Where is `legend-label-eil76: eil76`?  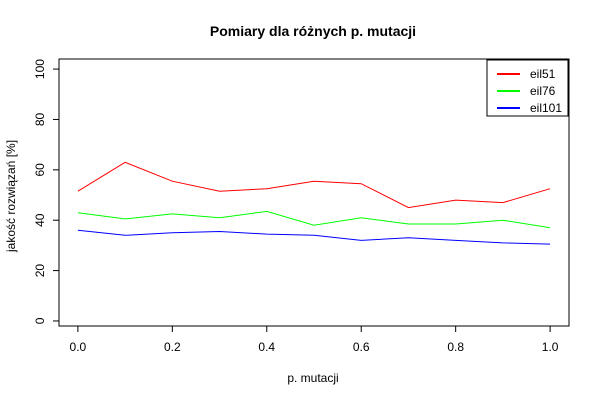 legend-label-eil76: eil76 is located at coordinates (543, 91).